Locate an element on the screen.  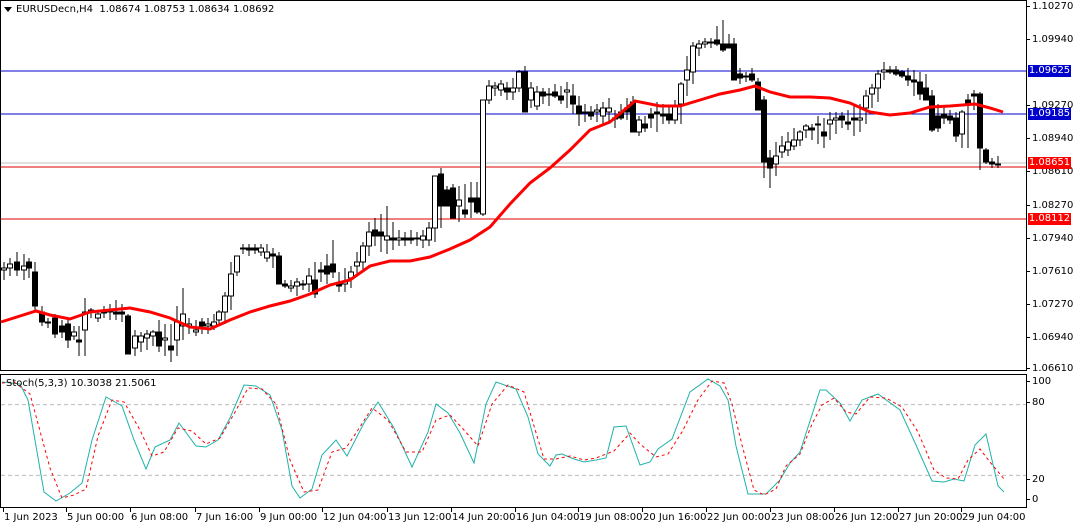
price-level-label: 1.09185 is located at coordinates (1049, 114).